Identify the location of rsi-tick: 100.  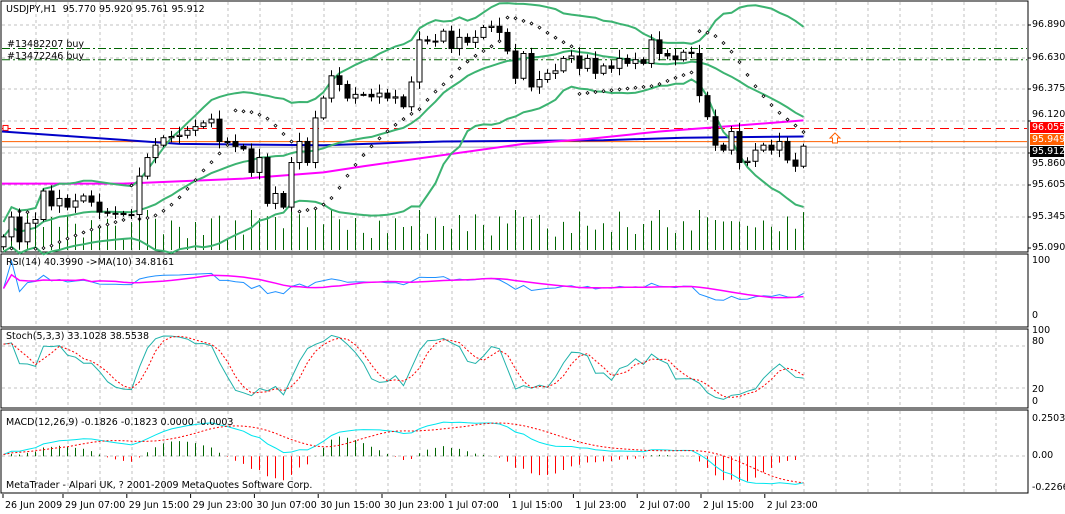
(1041, 260).